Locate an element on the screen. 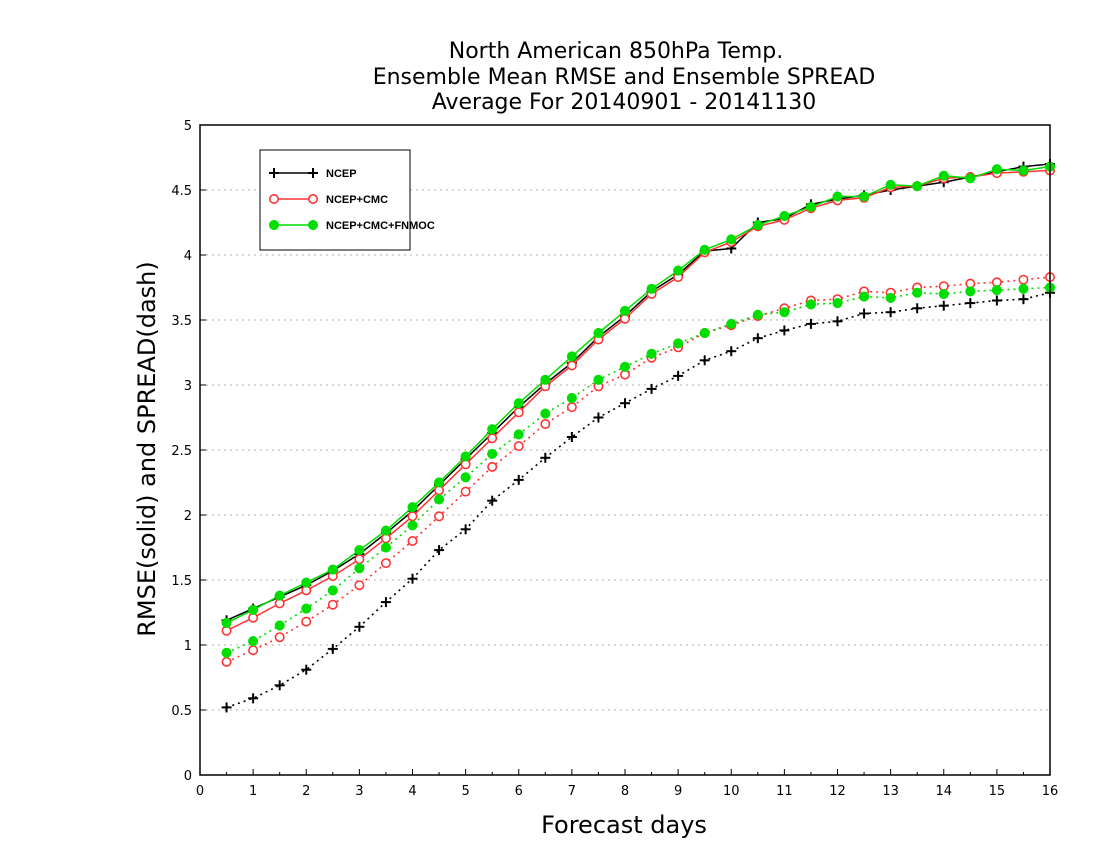 This screenshot has width=1100, height=850. x-axis-title: Forecast days is located at coordinates (624, 825).